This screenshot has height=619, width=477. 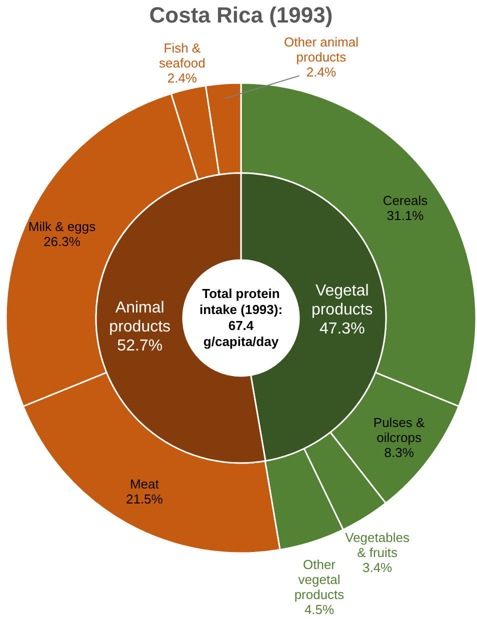 What do you see at coordinates (377, 545) in the screenshot?
I see `slice-label: Vegetables & fruits` at bounding box center [377, 545].